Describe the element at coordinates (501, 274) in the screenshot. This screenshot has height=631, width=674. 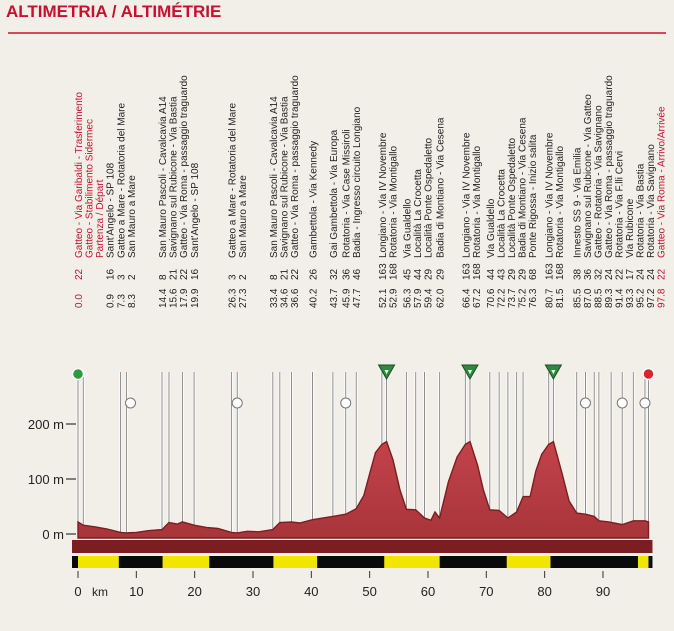
I see `waypoint-altitude: 43` at that location.